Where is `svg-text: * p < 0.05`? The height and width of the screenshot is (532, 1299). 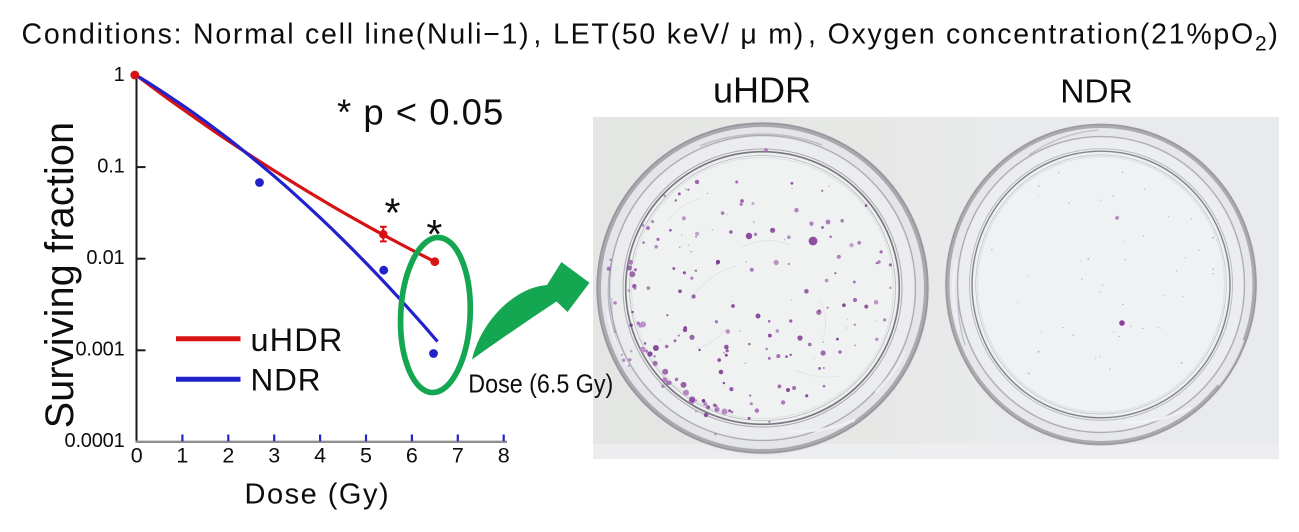
svg-text: * p < 0.05 is located at coordinates (420, 112).